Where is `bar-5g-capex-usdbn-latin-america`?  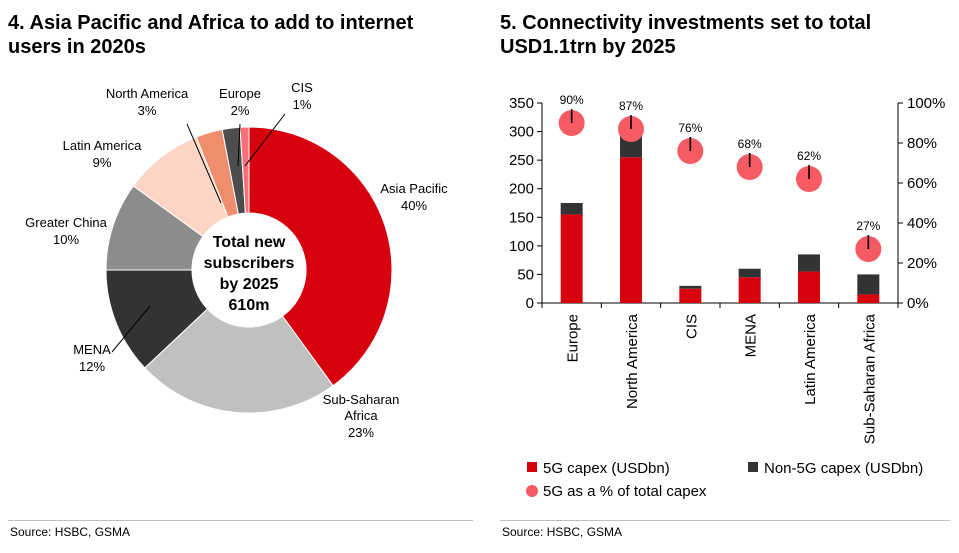
bar-5g-capex-usdbn-latin-america is located at coordinates (809, 287).